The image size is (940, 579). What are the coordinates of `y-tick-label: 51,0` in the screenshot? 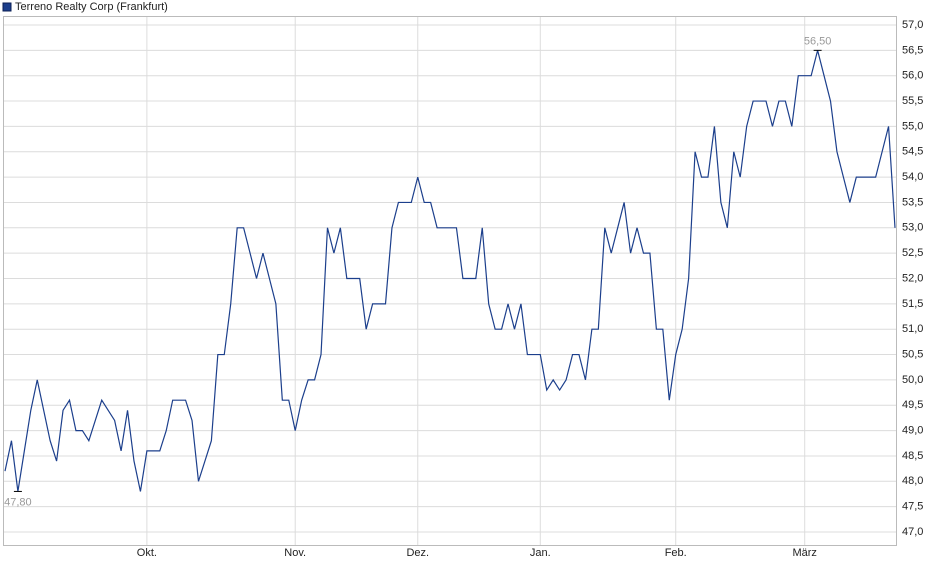 It's located at (912, 329).